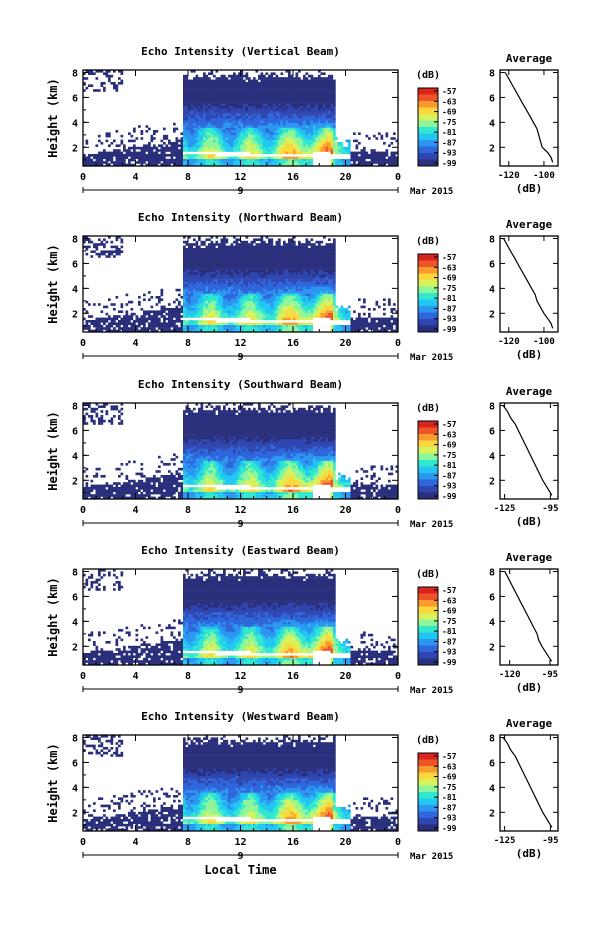 The width and height of the screenshot is (610, 929). What do you see at coordinates (449, 112) in the screenshot?
I see `colorbar-tick-label: -69` at bounding box center [449, 112].